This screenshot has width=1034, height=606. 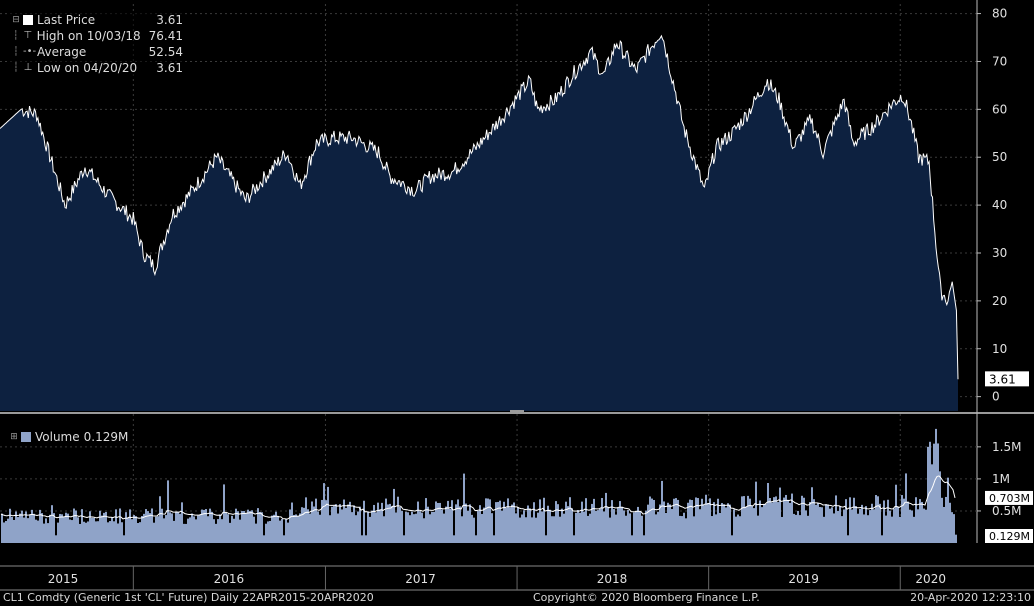 What do you see at coordinates (803, 579) in the screenshot?
I see `x-axis-label: 2019` at bounding box center [803, 579].